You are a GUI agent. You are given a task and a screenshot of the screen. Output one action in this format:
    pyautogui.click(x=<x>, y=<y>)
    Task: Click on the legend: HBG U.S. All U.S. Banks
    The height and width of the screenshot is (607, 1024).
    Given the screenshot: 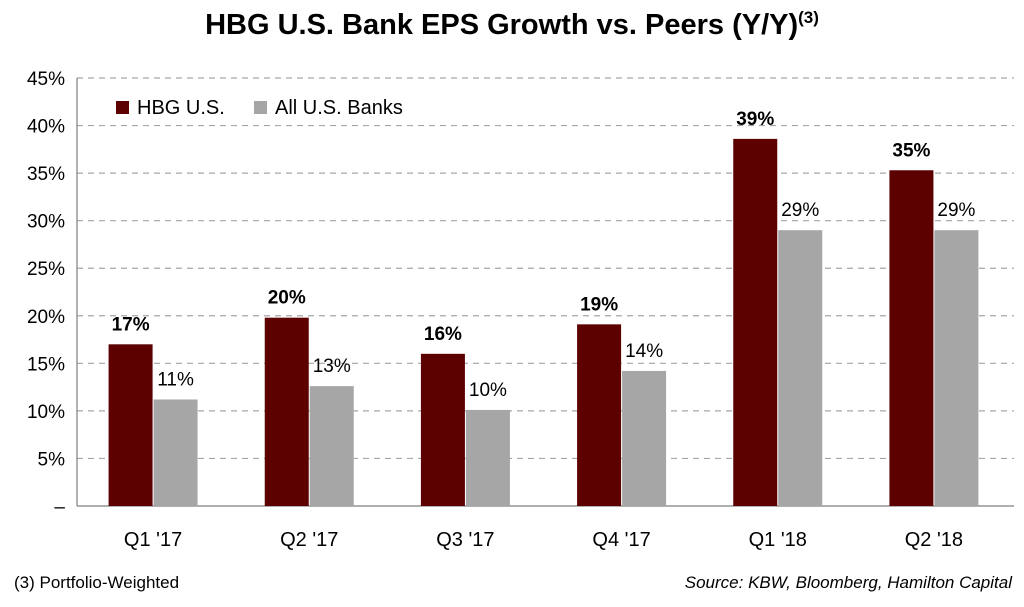 What is the action you would take?
    pyautogui.click(x=259, y=108)
    